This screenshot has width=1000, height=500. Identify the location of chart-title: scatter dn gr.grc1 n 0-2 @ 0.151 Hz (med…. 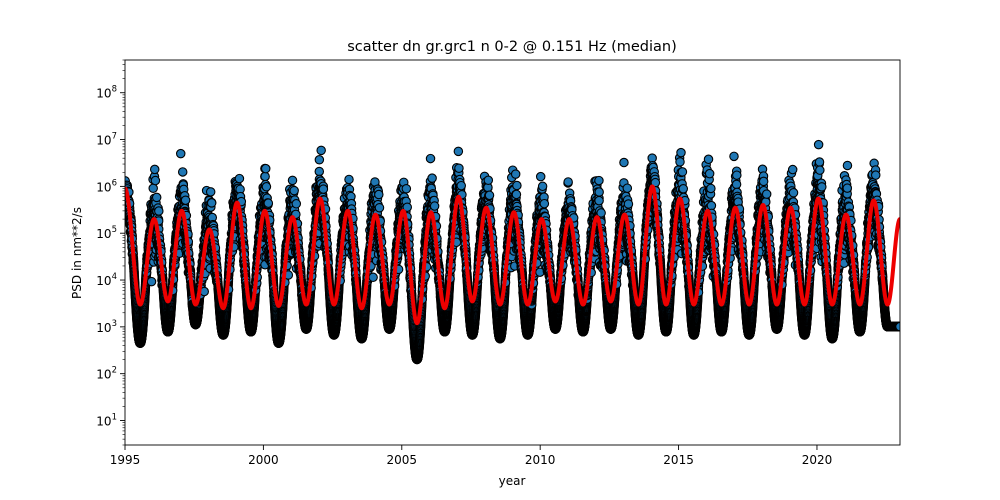
(512, 47).